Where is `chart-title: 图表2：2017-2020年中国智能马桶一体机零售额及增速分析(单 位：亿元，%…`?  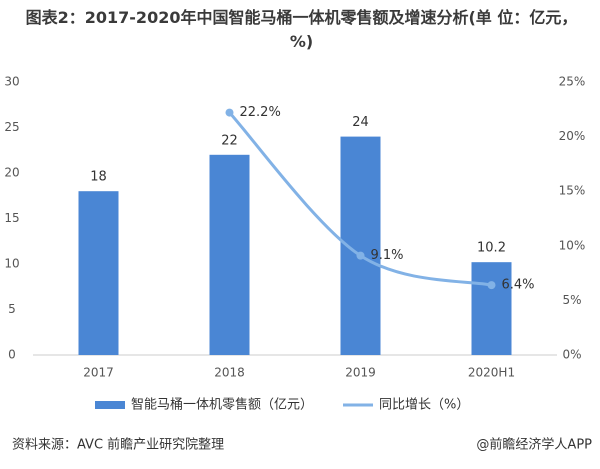 chart-title: 图表2：2017-2020年中国智能马桶一体机零售额及增速分析(单 位：亿元，%… is located at coordinates (301, 29).